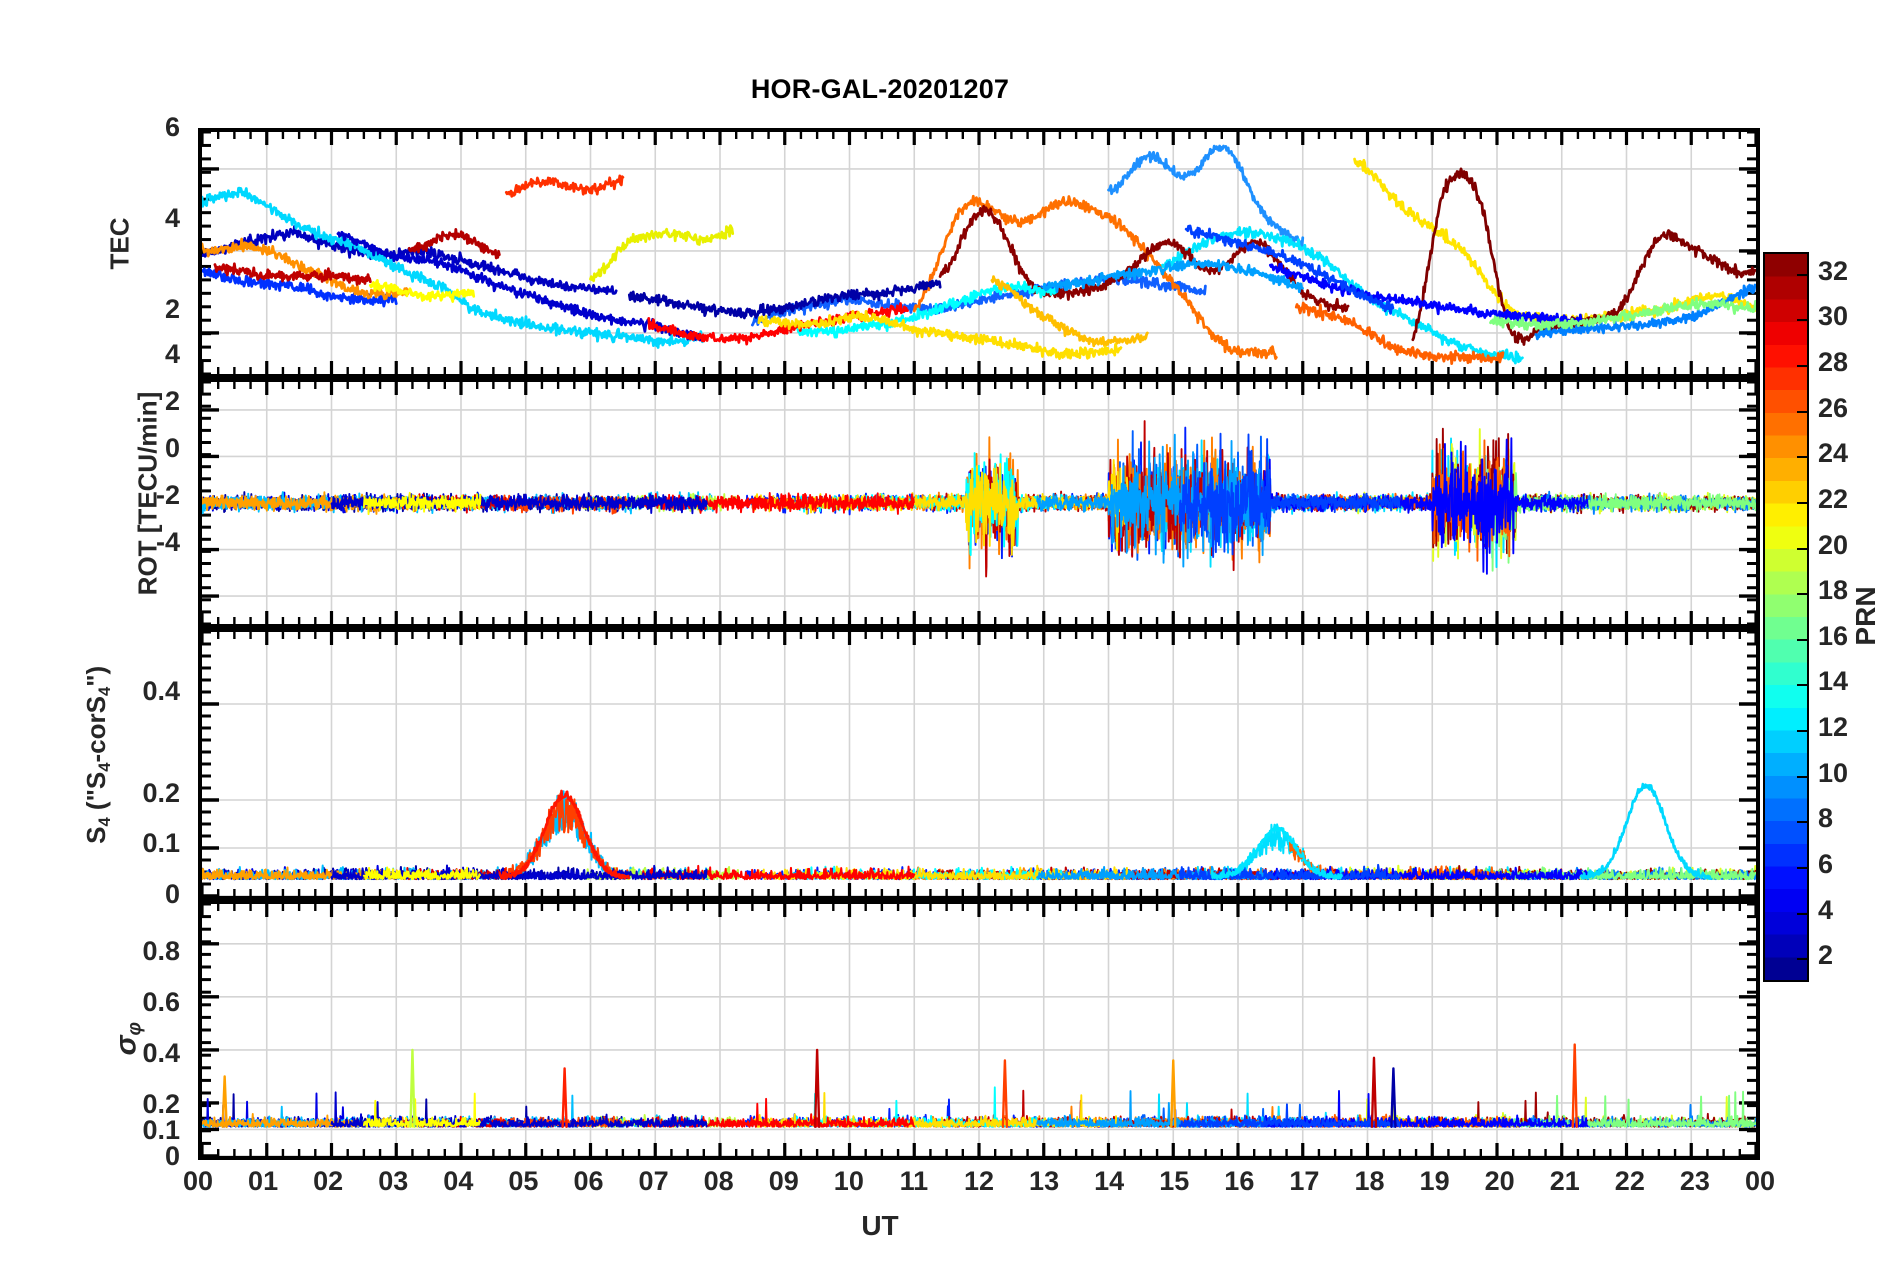 The image size is (1902, 1272). I want to click on xtick-13-13: 13, so click(1044, 1181).